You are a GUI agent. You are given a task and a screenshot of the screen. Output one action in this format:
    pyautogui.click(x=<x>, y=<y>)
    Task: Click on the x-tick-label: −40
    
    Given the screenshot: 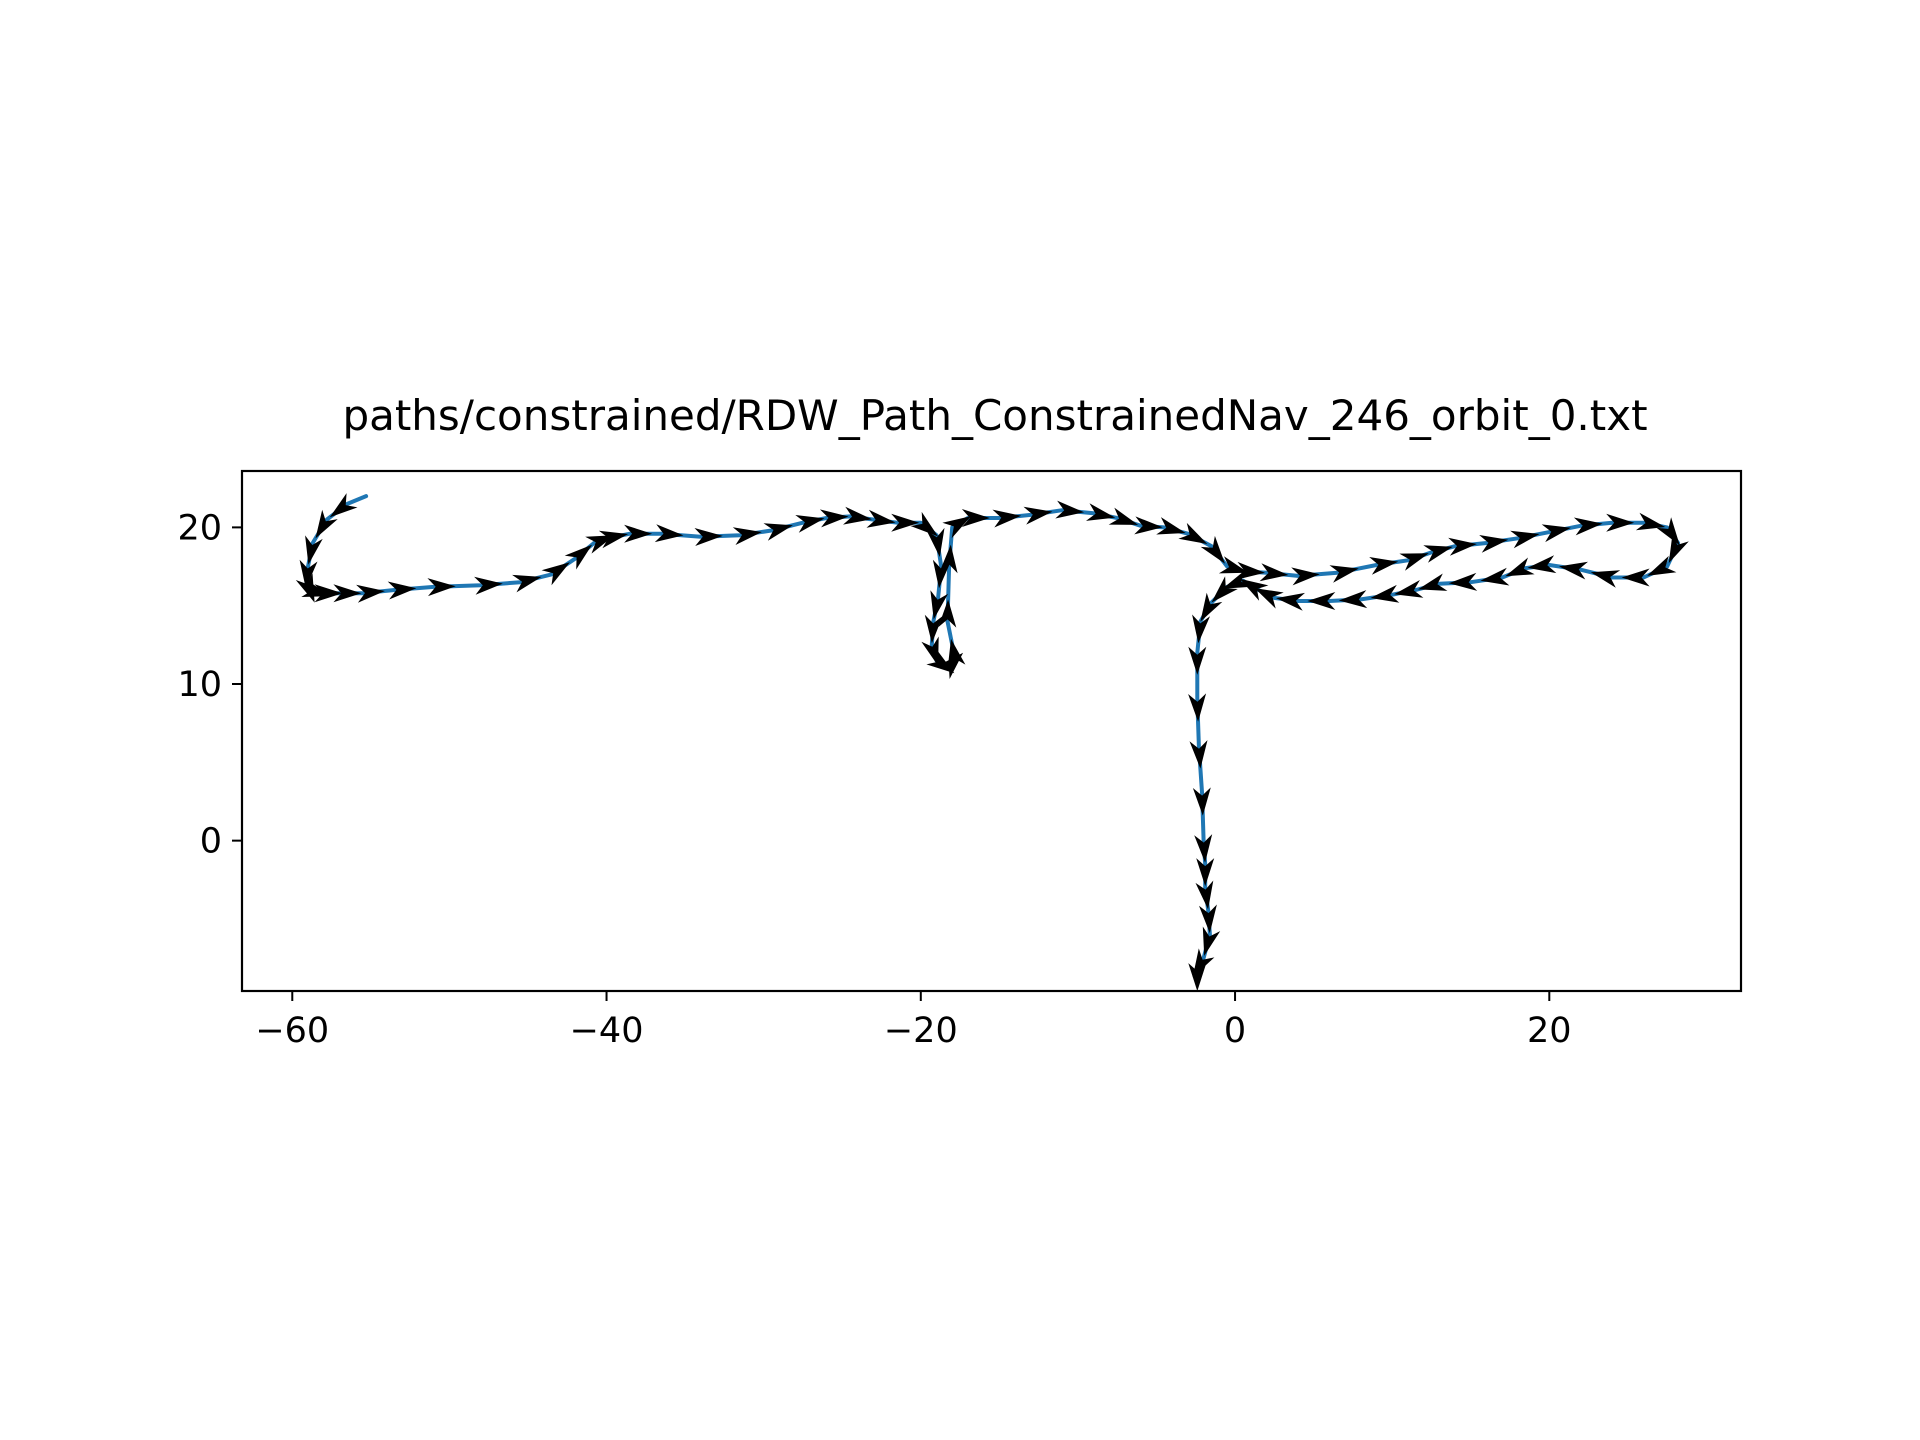 What is the action you would take?
    pyautogui.click(x=607, y=1031)
    